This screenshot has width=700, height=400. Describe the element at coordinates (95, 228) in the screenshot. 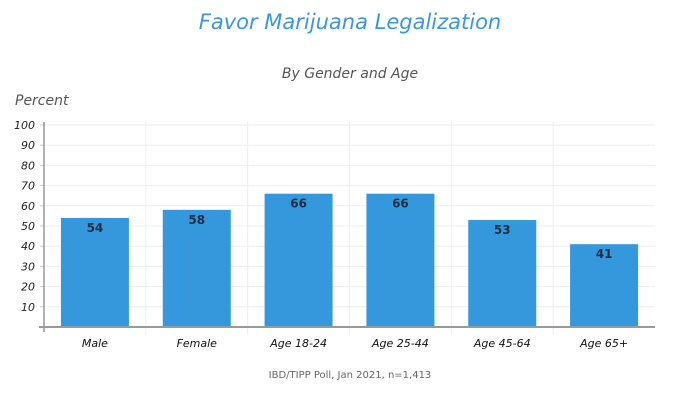

I see `bar-value-label: 54` at that location.